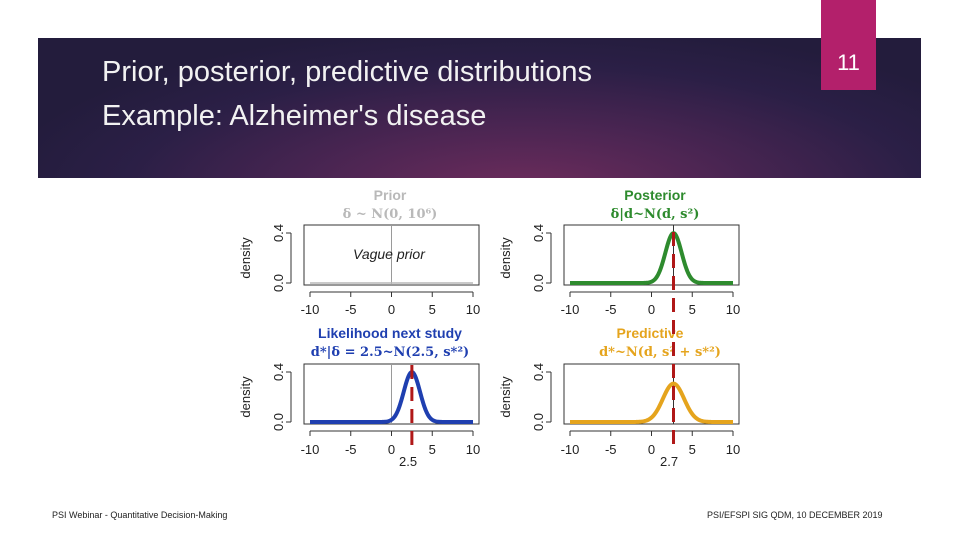  Describe the element at coordinates (390, 352) in the screenshot. I see `likelihood-formula: d*|δ = 2.5~N(2.5, s*²)` at that location.